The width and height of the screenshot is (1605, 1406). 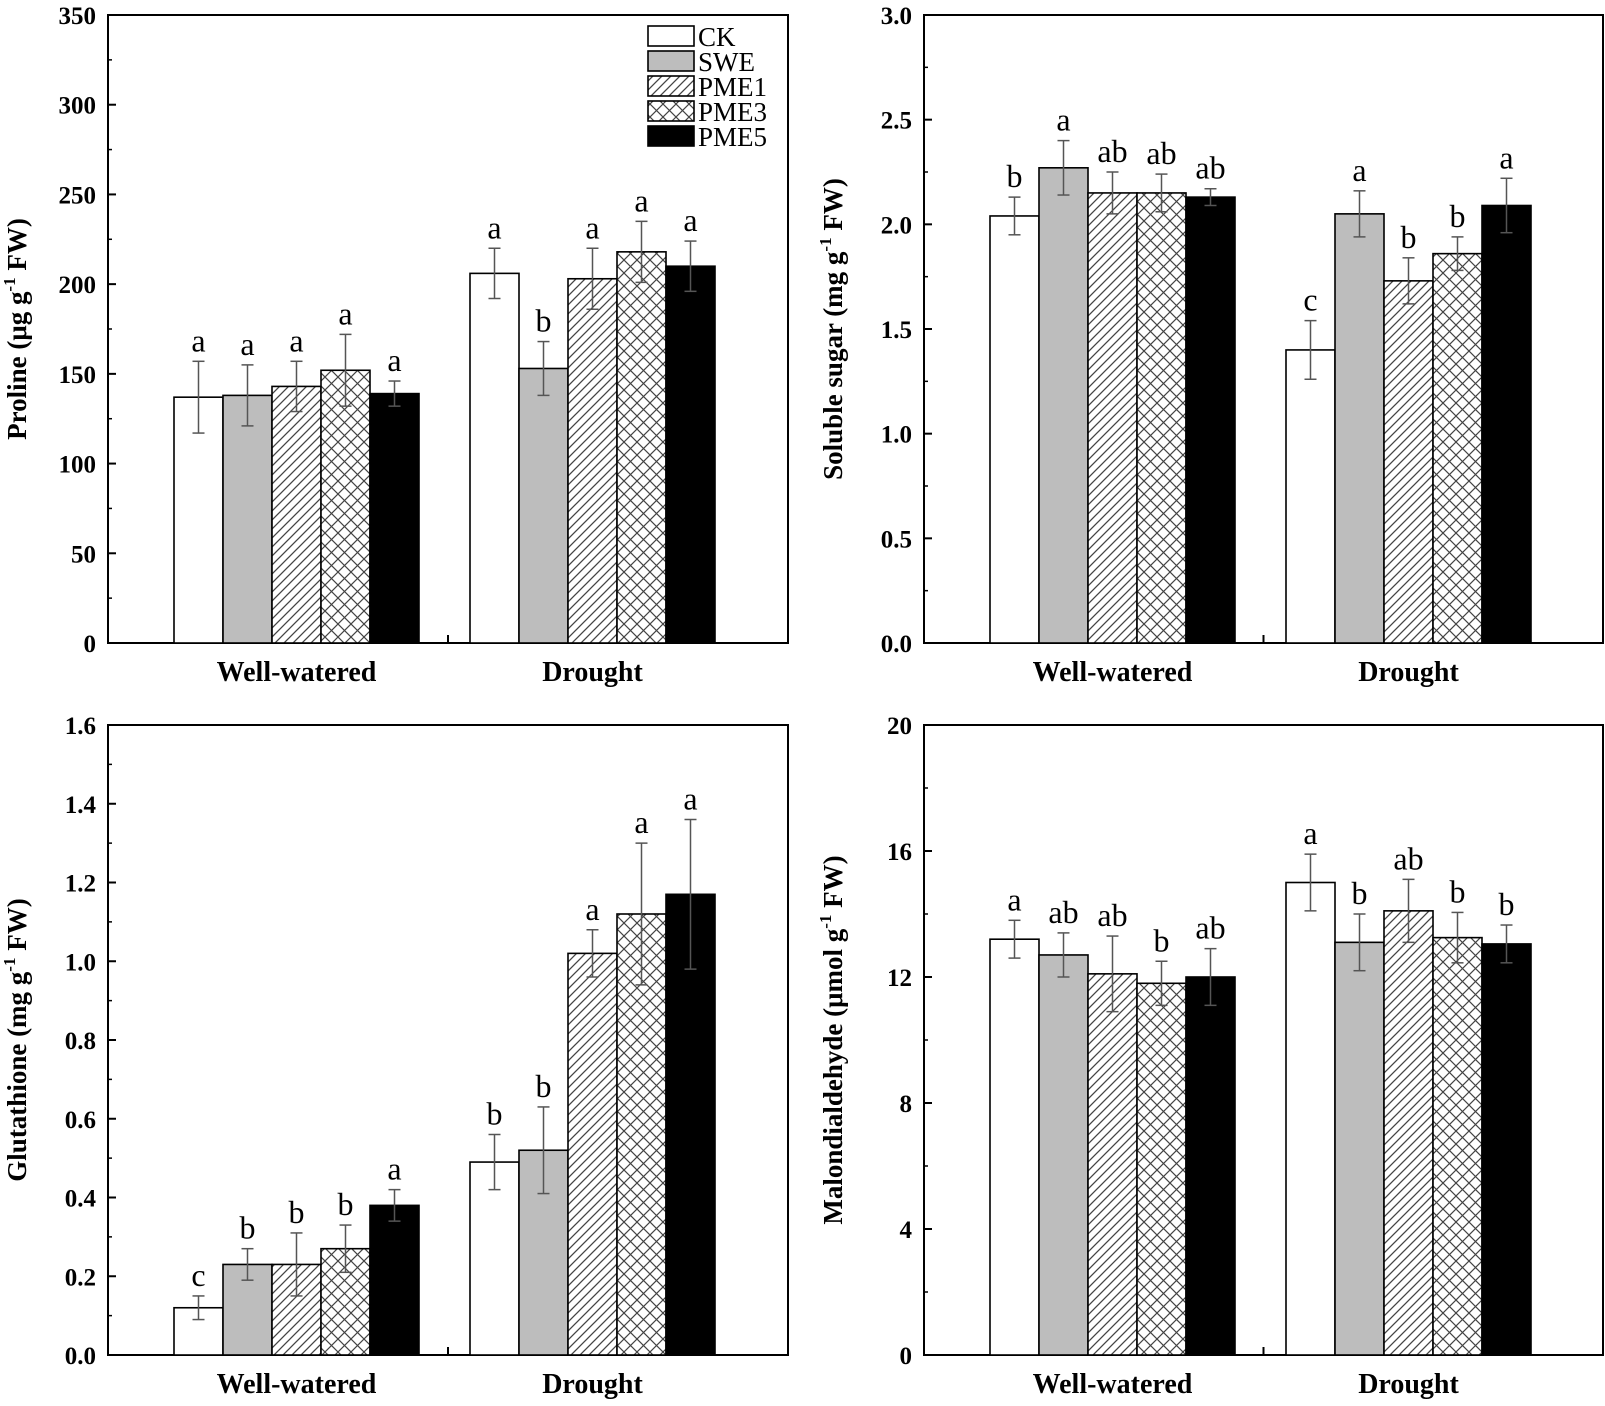 I want to click on y-axis-title-main: Soluble sugar (mg g, so click(x=833, y=365).